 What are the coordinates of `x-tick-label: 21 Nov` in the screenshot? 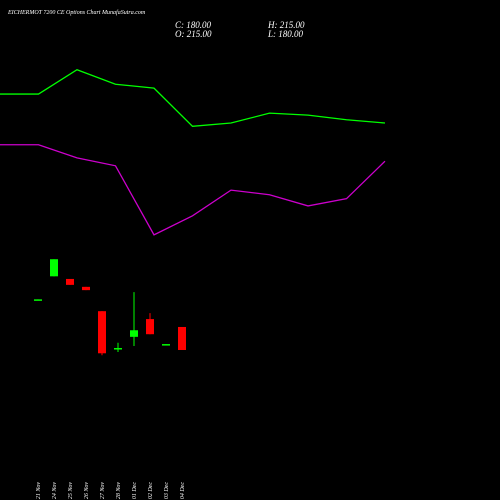 It's located at (39, 491).